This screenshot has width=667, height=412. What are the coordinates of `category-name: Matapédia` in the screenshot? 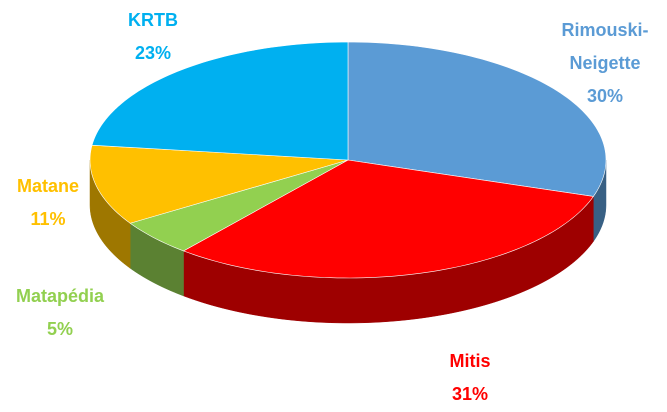 It's located at (60, 296).